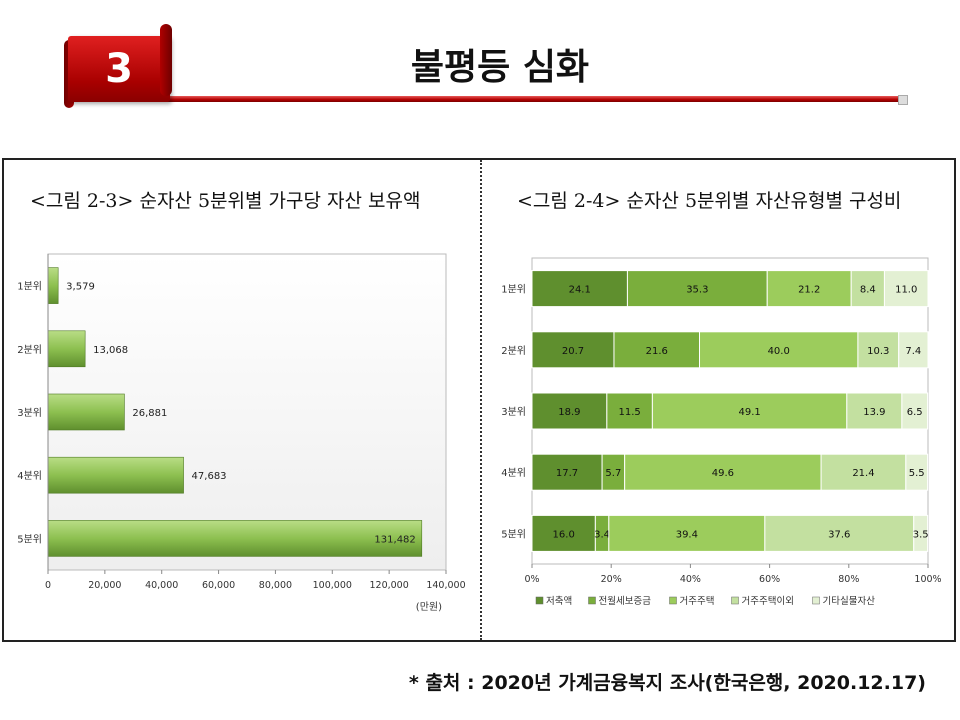  I want to click on segment-label: 5.5, so click(917, 473).